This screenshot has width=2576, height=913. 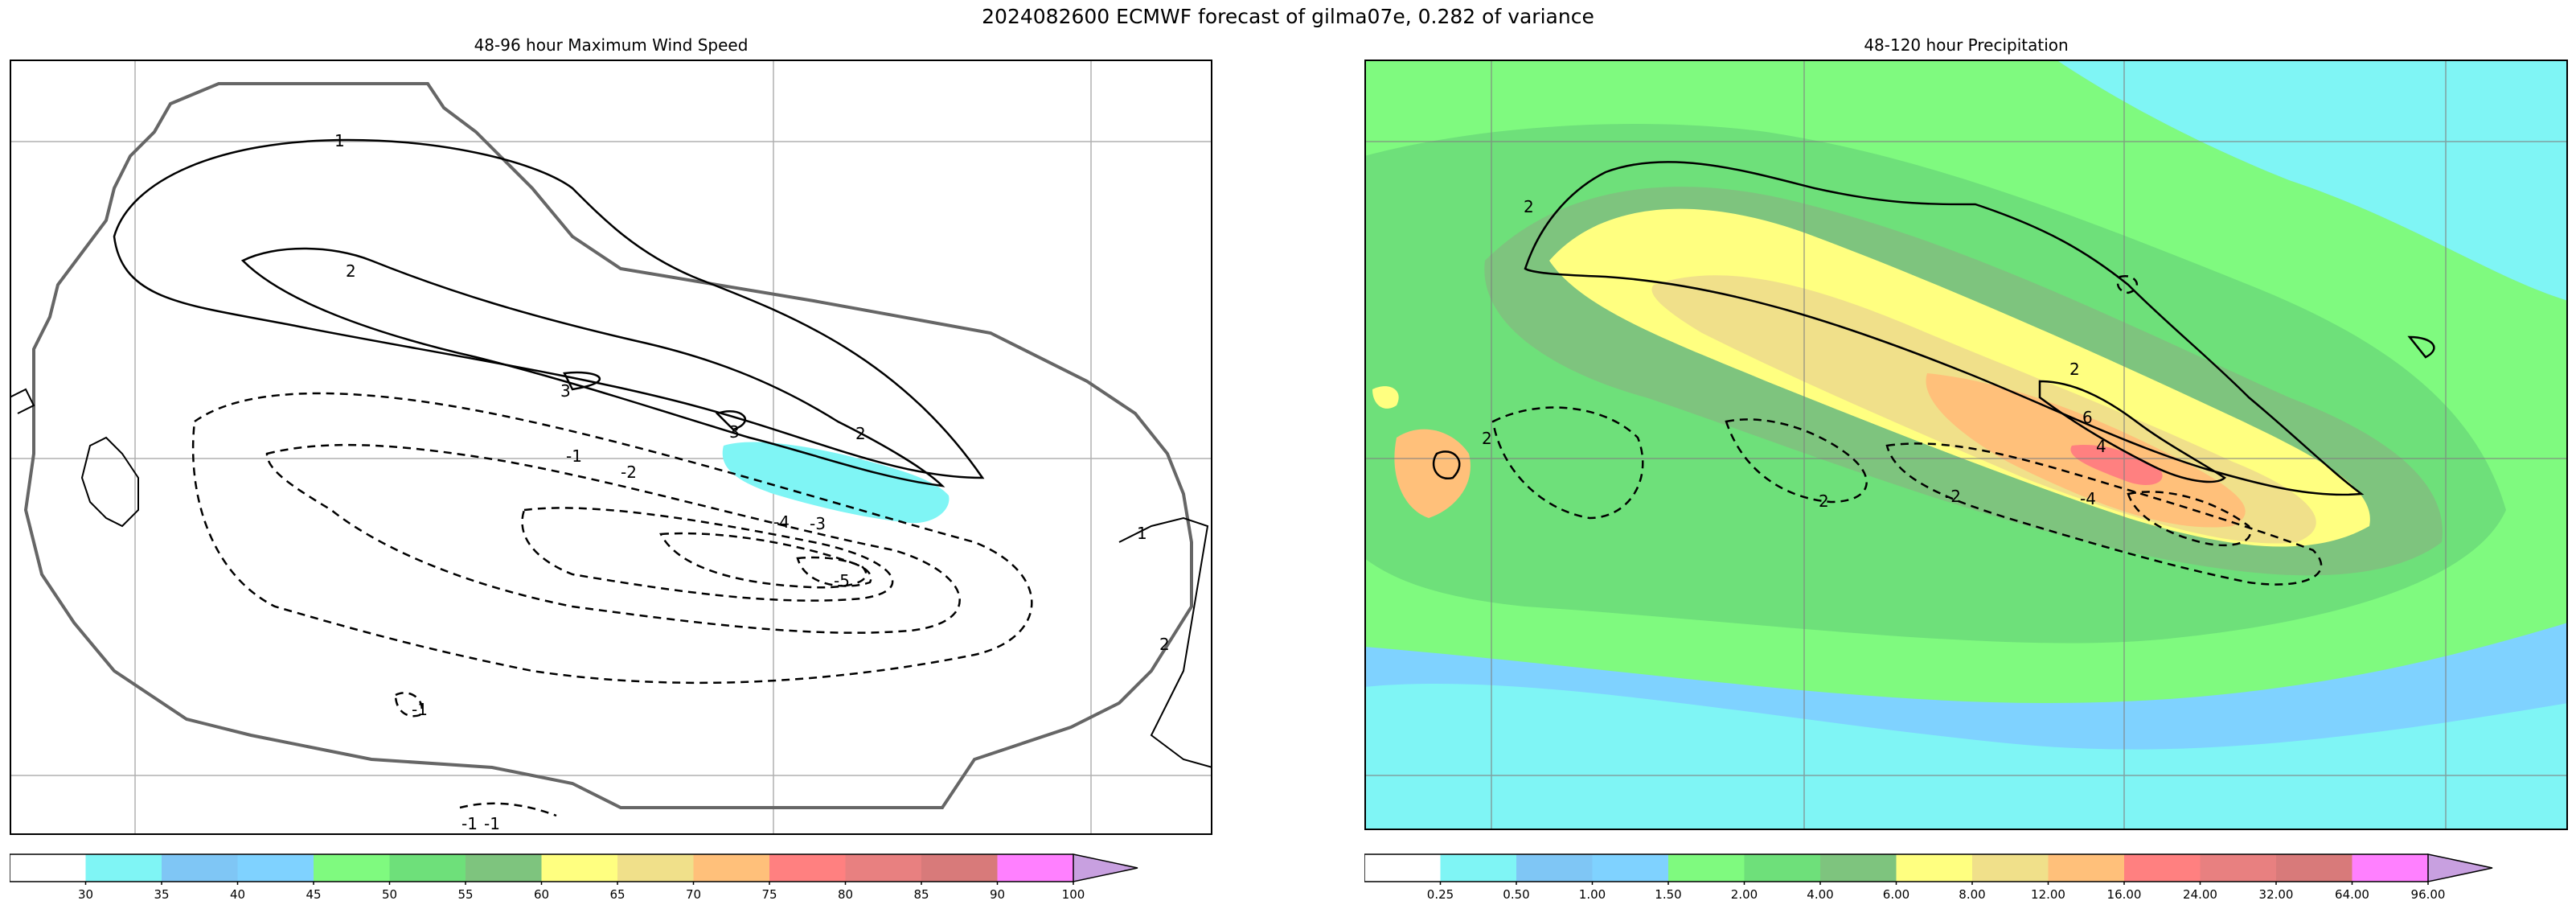 I want to click on colorbar-tick-label: 55, so click(x=466, y=894).